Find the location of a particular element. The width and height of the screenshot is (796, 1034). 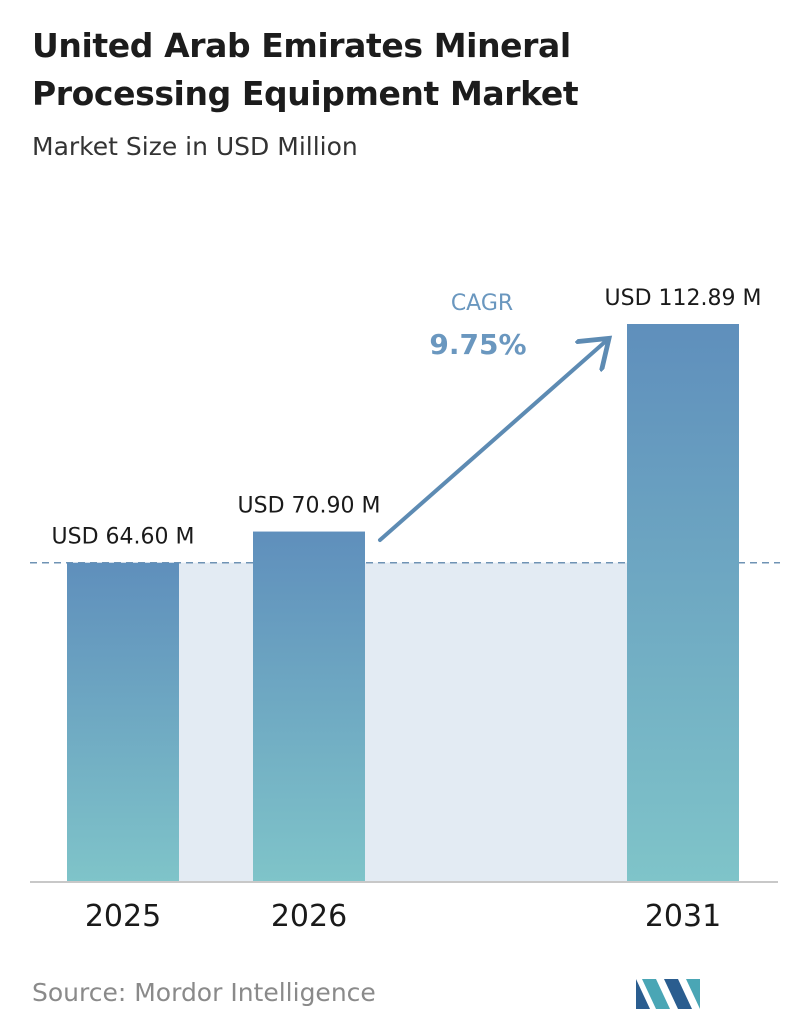

x-tick-2025: 2025 is located at coordinates (123, 916).